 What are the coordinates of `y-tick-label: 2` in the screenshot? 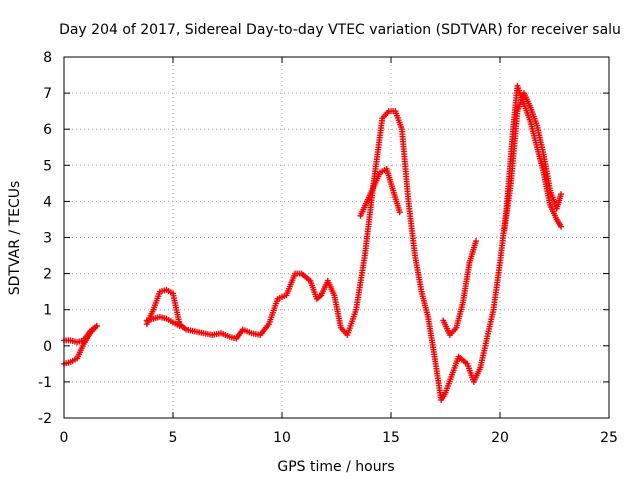 It's located at (47, 275).